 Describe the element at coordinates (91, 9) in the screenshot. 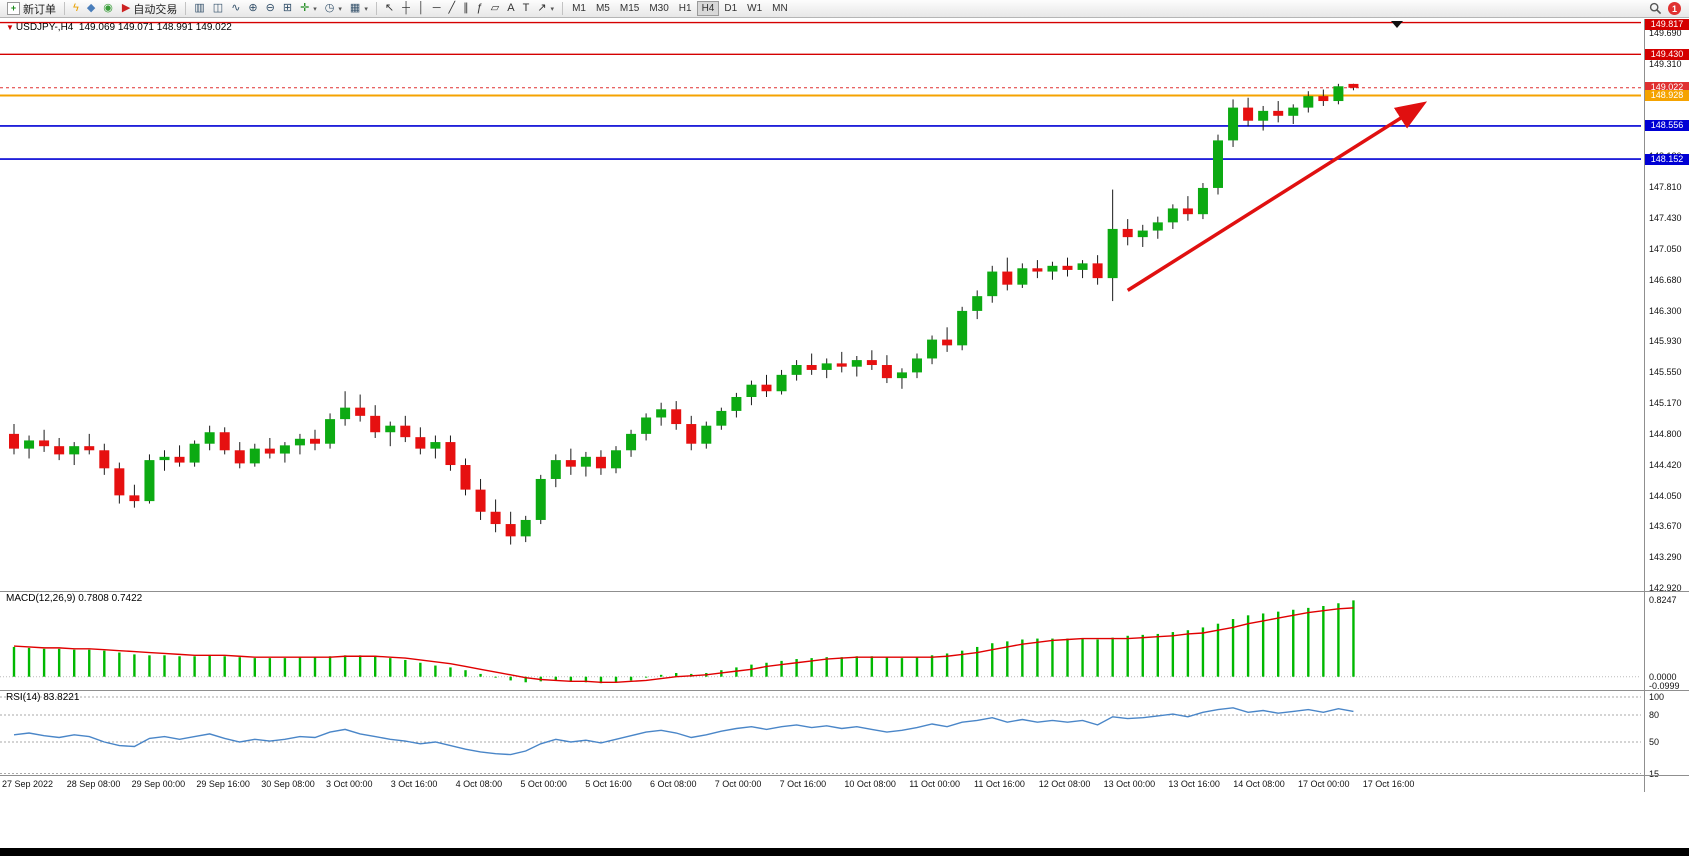

I see `market-watch-button: ◆` at that location.